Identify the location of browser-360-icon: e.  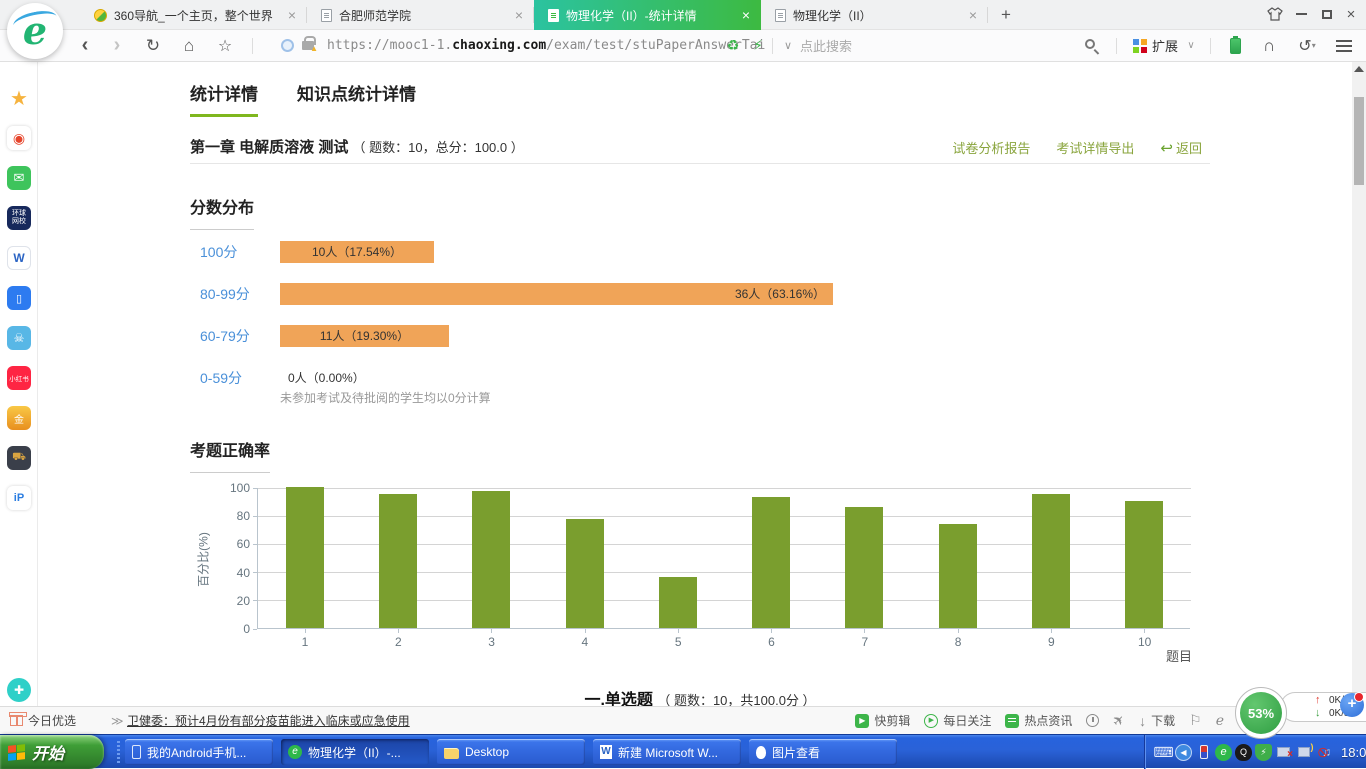
(1223, 752).